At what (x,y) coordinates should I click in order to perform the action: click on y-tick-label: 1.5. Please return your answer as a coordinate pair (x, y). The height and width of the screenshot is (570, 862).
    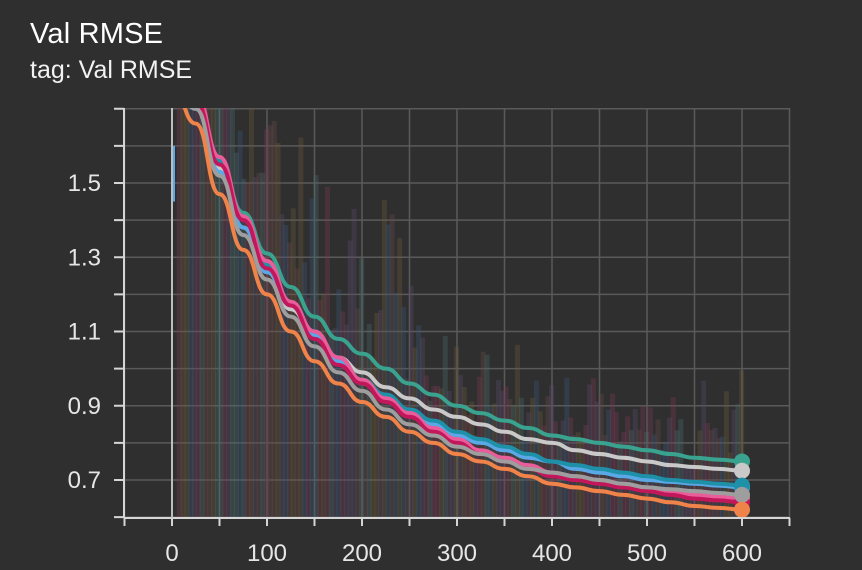
    Looking at the image, I should click on (84, 183).